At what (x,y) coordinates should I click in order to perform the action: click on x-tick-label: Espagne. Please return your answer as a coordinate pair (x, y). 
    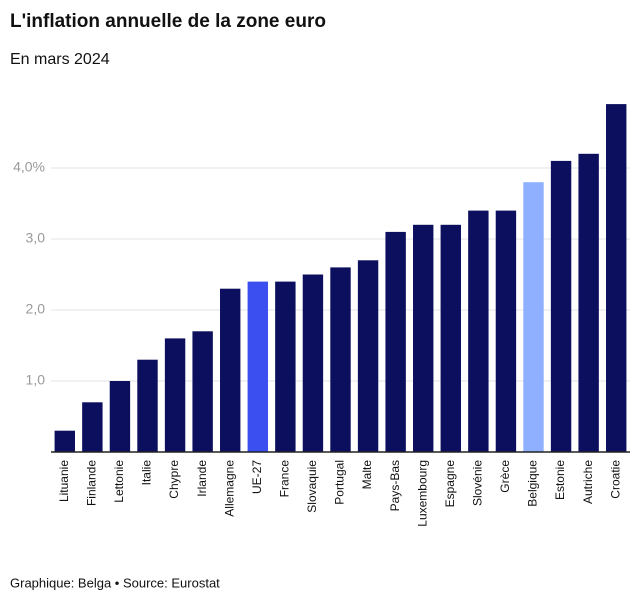
    Looking at the image, I should click on (450, 484).